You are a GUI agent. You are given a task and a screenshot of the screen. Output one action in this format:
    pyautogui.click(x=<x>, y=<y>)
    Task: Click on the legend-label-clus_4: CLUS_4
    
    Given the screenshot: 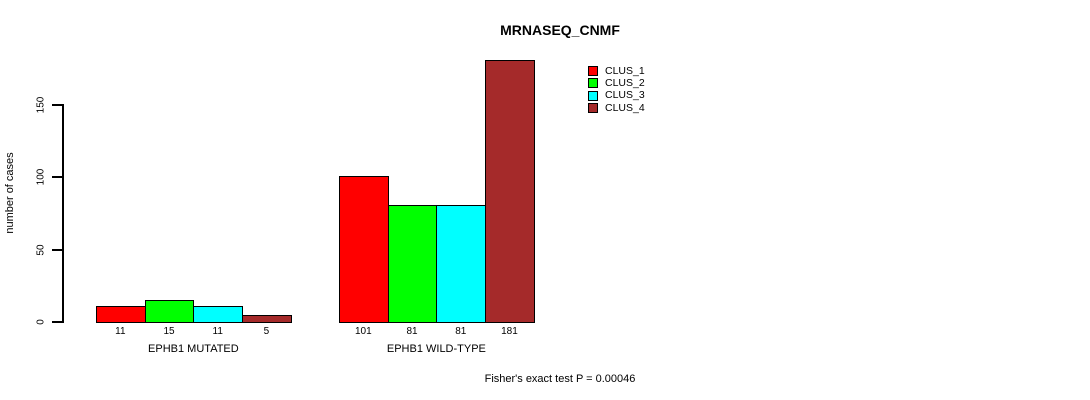 What is the action you would take?
    pyautogui.click(x=625, y=107)
    